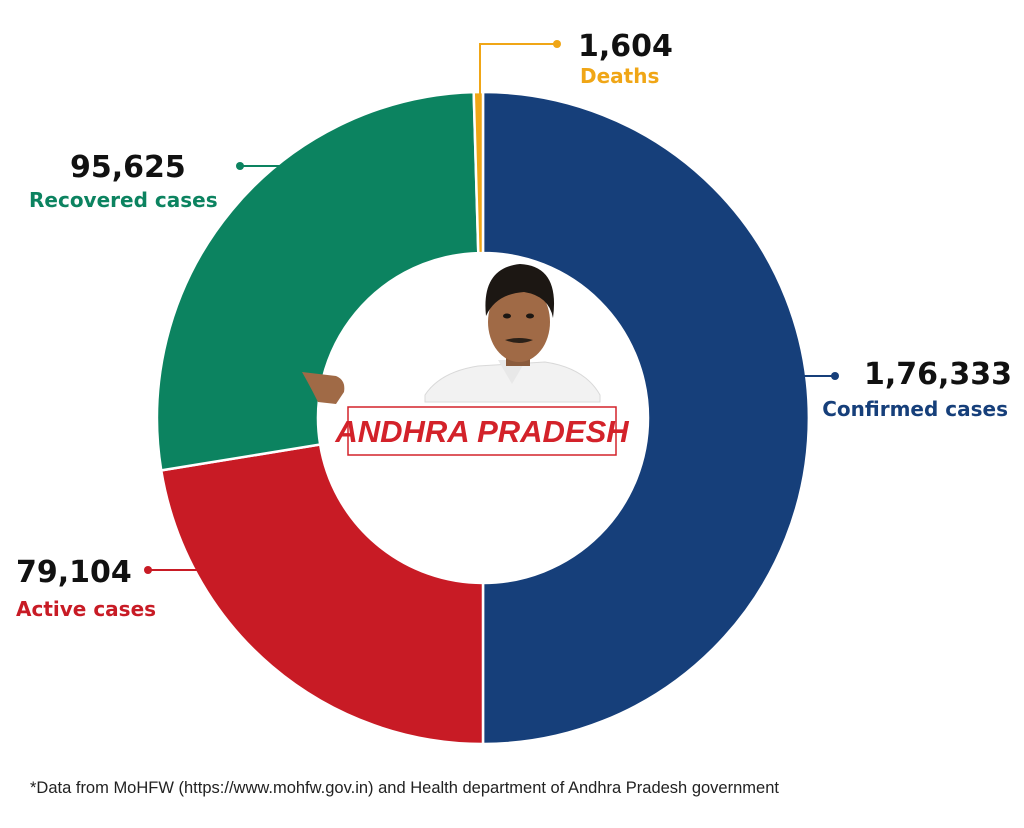  What do you see at coordinates (86, 609) in the screenshot?
I see `active-label: Active cases` at bounding box center [86, 609].